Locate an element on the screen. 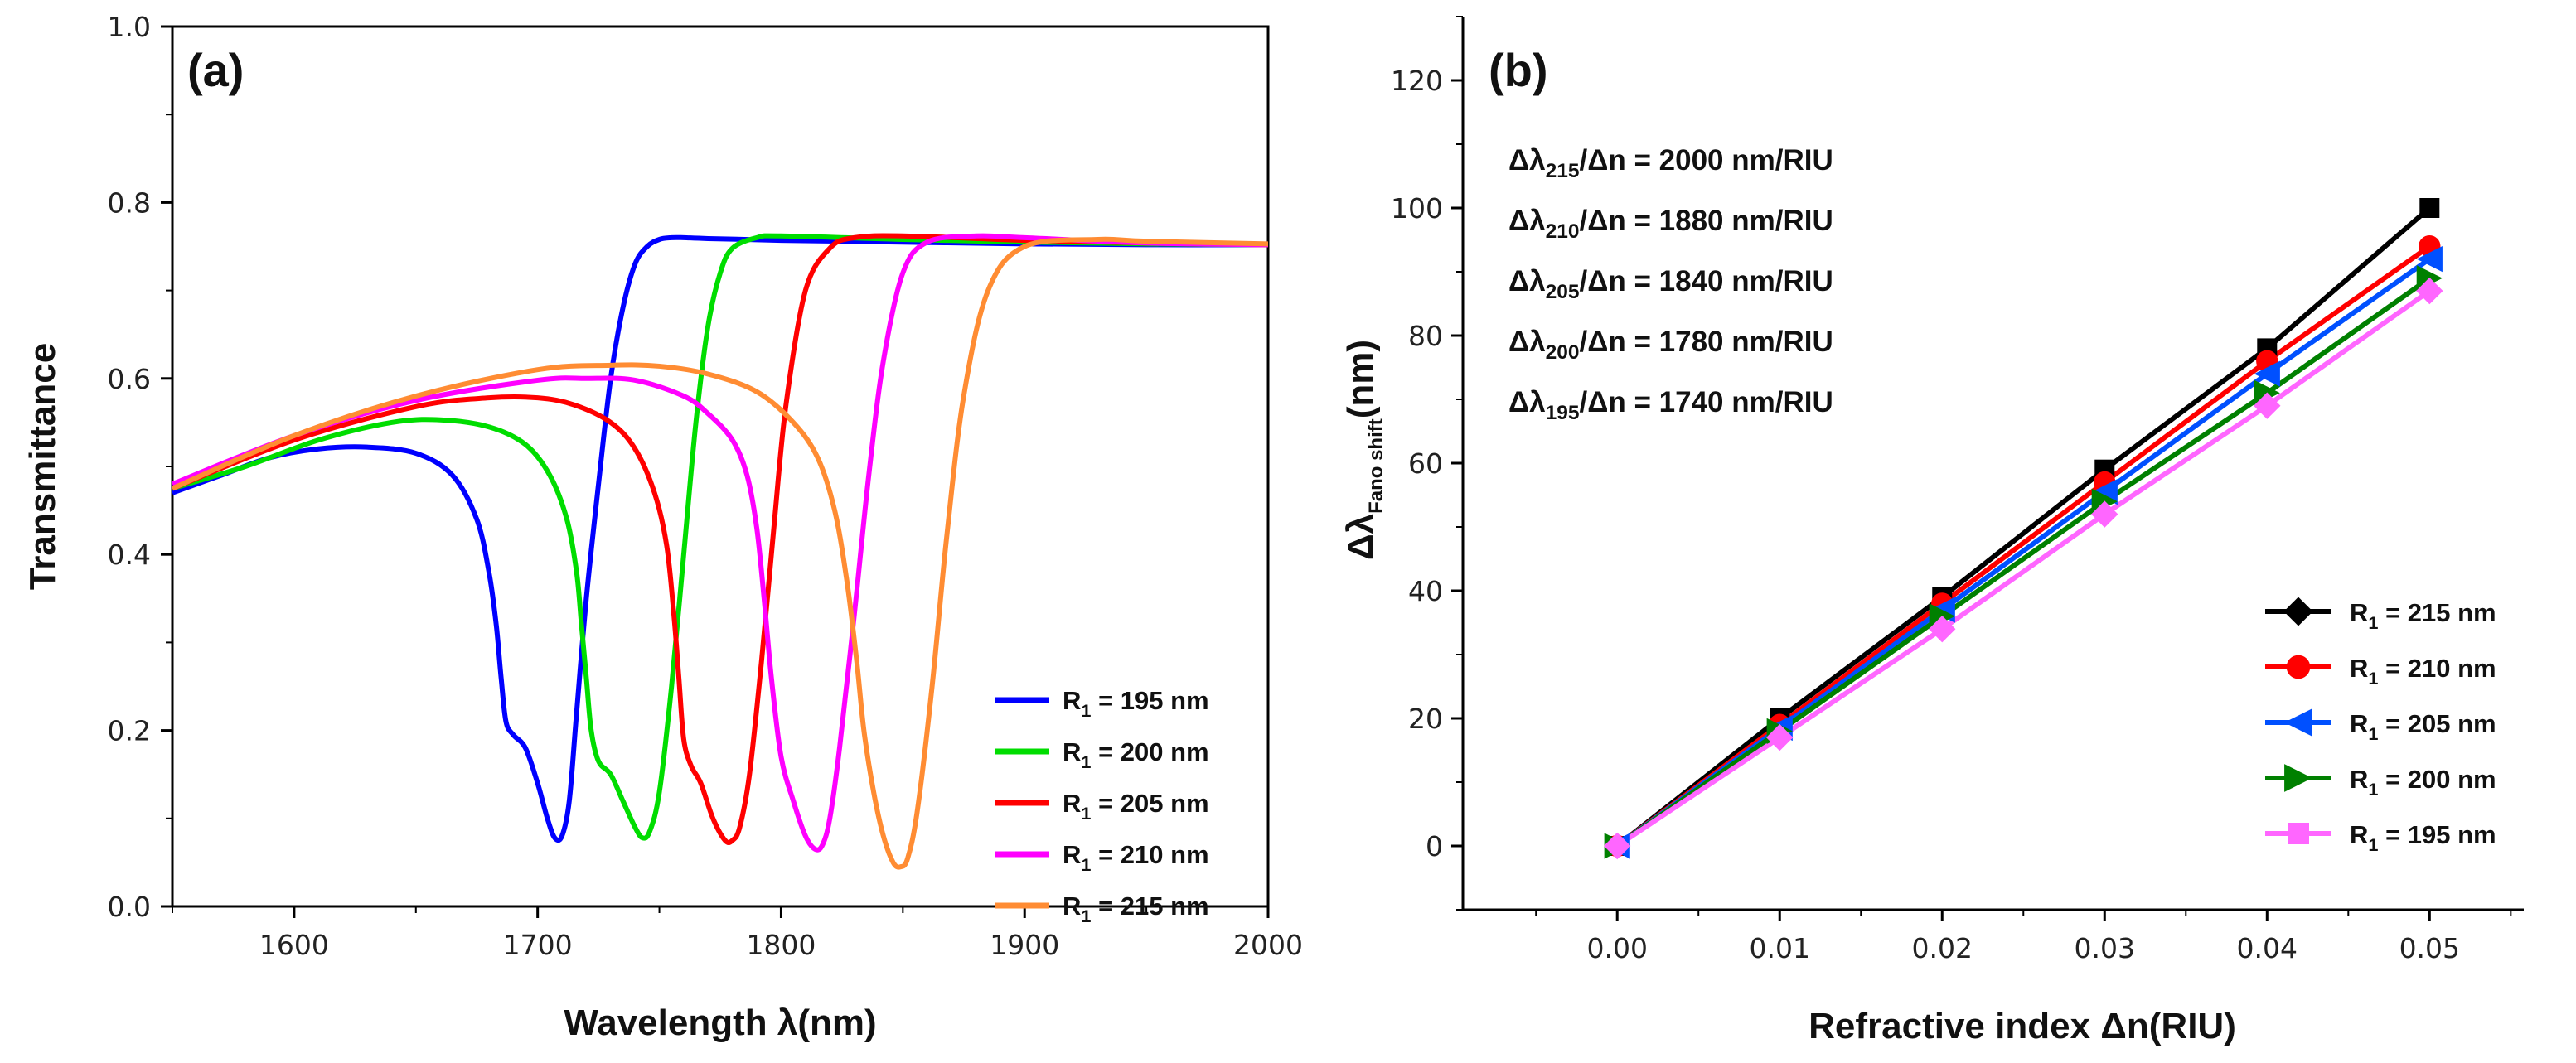 The image size is (2576, 1063). panel-b-x-tick-label: 0.05 is located at coordinates (2429, 948).